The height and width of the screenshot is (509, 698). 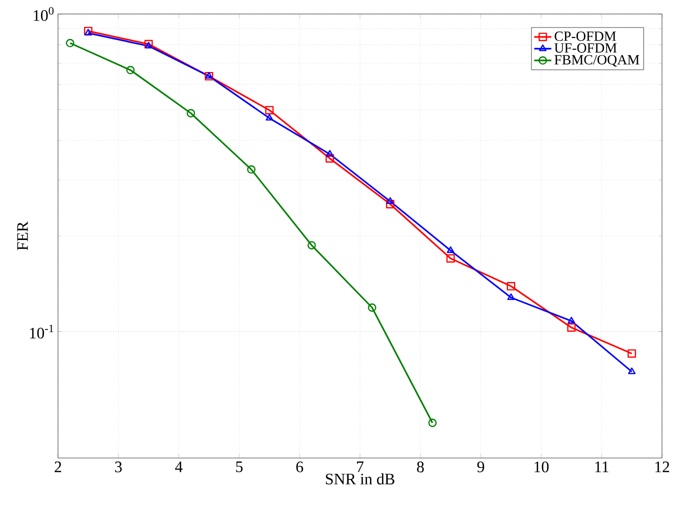 What do you see at coordinates (44, 14) in the screenshot?
I see `y-tick-label: 10$^{0}$` at bounding box center [44, 14].